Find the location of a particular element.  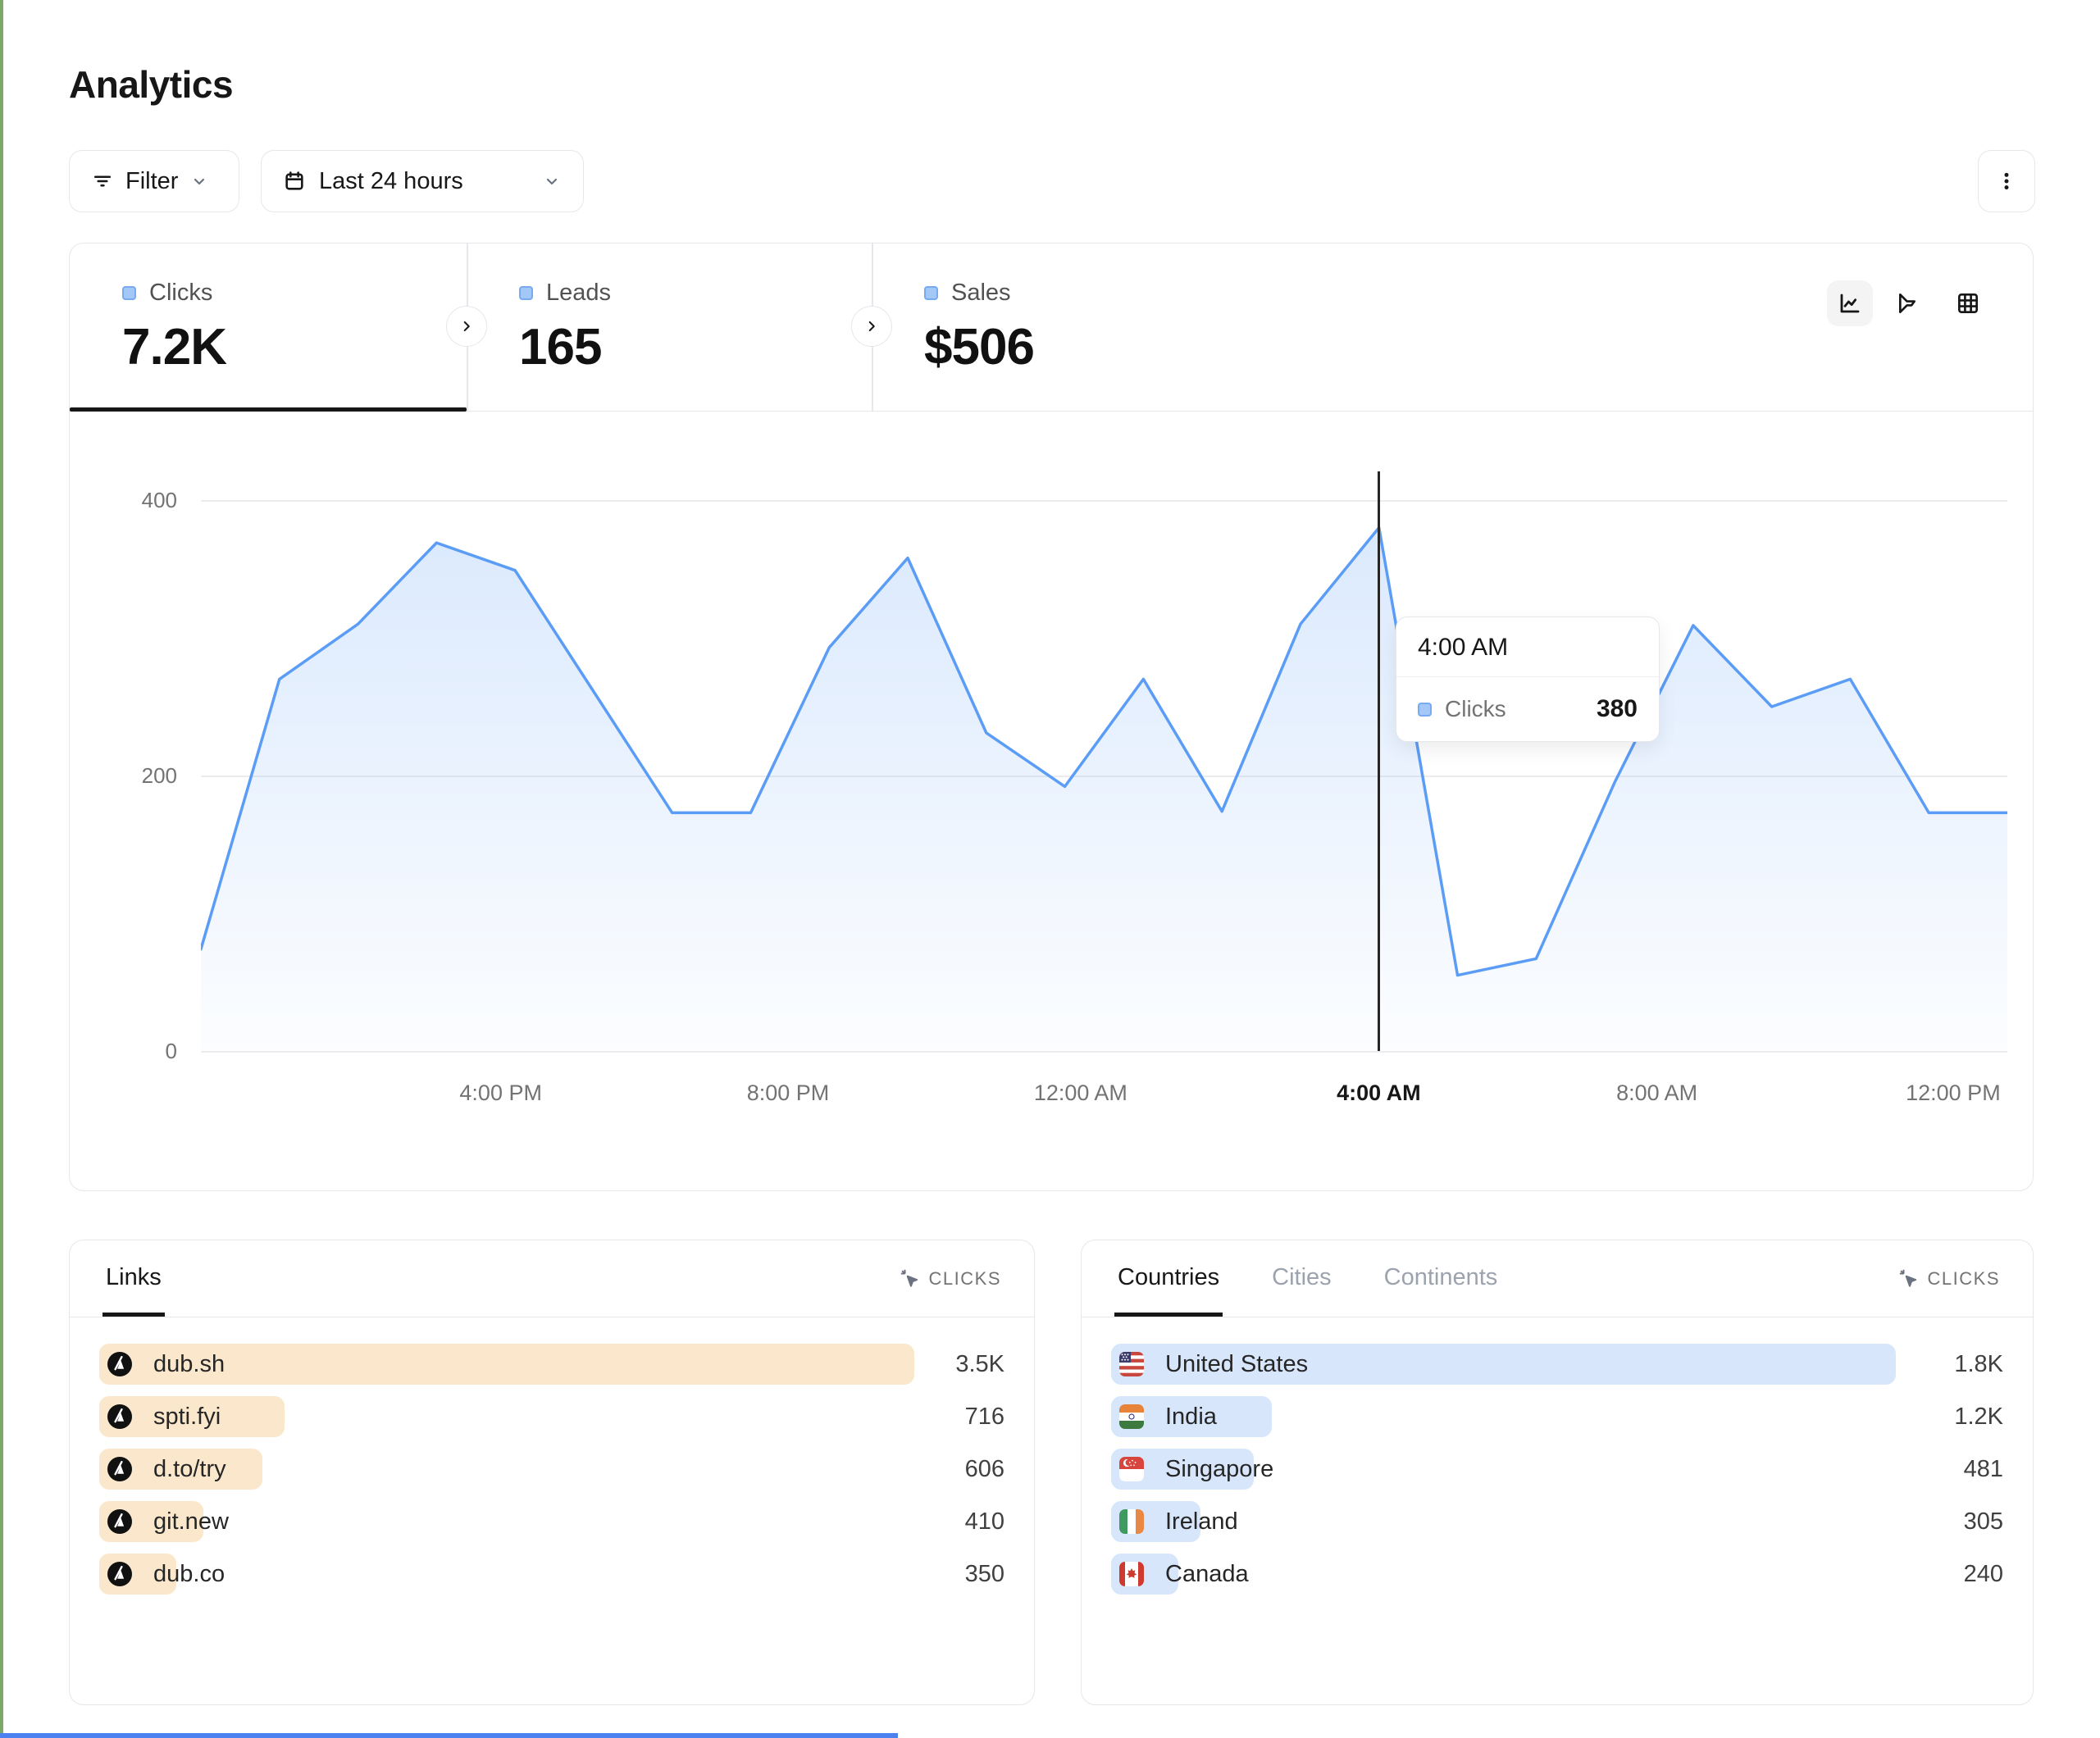

link-row: dub.sh 3.5K is located at coordinates (551, 1364).